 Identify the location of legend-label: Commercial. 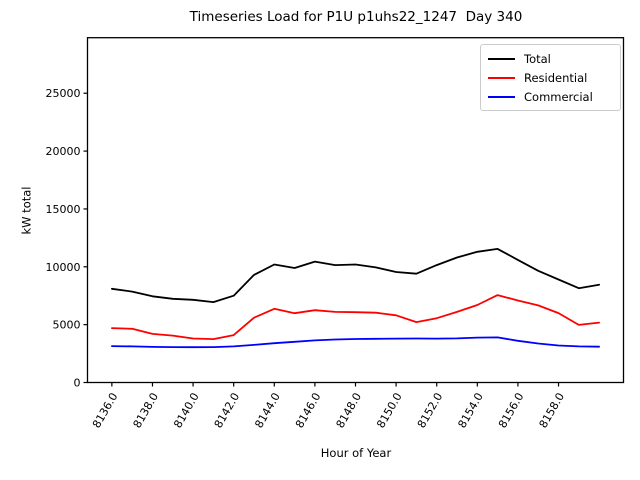
(558, 96).